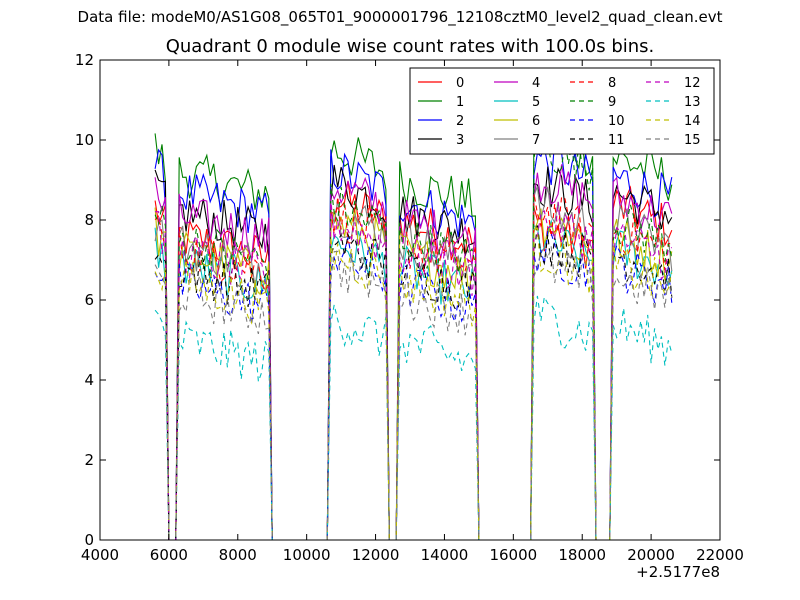  What do you see at coordinates (536, 121) in the screenshot?
I see `legend-label-6: 6` at bounding box center [536, 121].